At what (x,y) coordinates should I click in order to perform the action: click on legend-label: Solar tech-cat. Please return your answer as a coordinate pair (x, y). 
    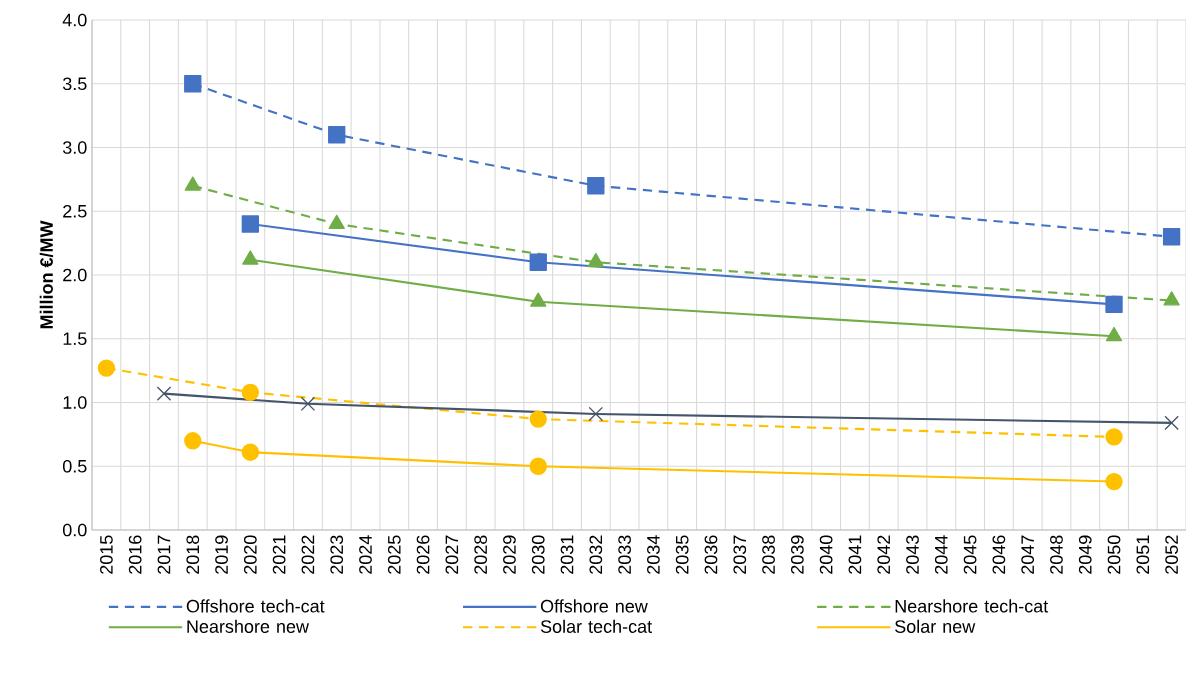
    Looking at the image, I should click on (596, 626).